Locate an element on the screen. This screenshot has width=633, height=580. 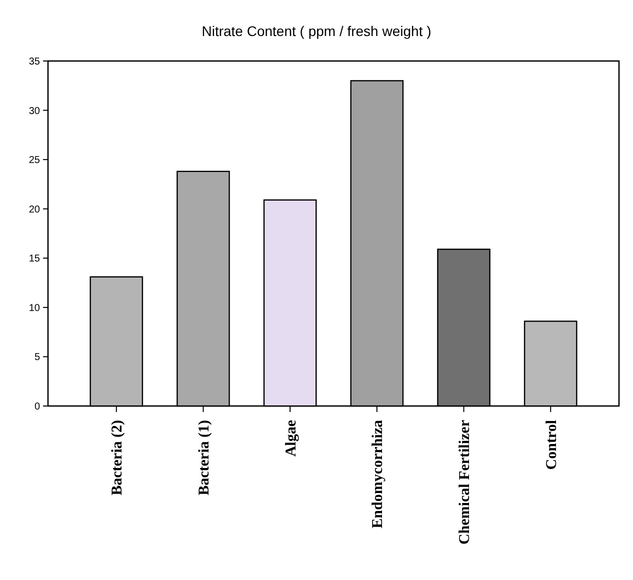
y-tick-label: 35 is located at coordinates (34, 62).